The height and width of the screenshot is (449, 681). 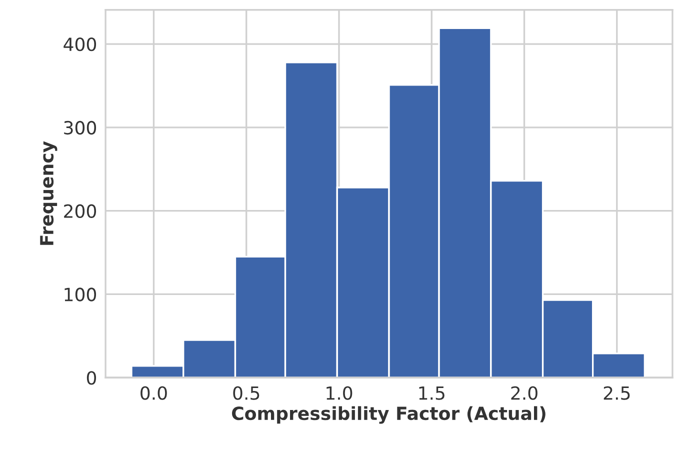 What do you see at coordinates (153, 393) in the screenshot?
I see `x-tick-label: 0.0` at bounding box center [153, 393].